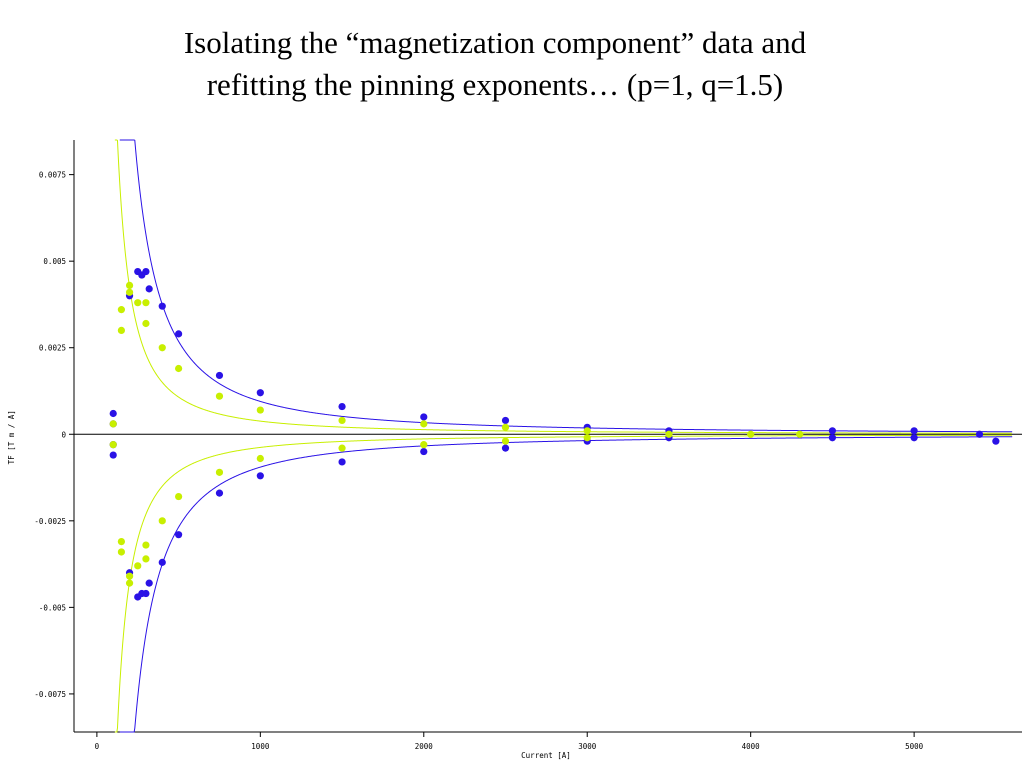 The height and width of the screenshot is (768, 1024). What do you see at coordinates (751, 746) in the screenshot?
I see `x-tick-label: 4000` at bounding box center [751, 746].